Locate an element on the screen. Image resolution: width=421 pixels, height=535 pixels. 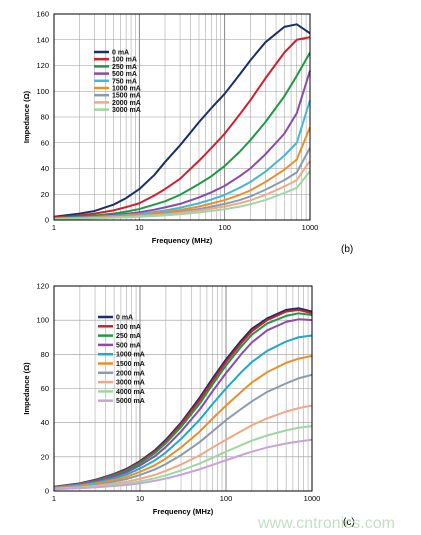
series-line-5000-ma is located at coordinates (183, 464).